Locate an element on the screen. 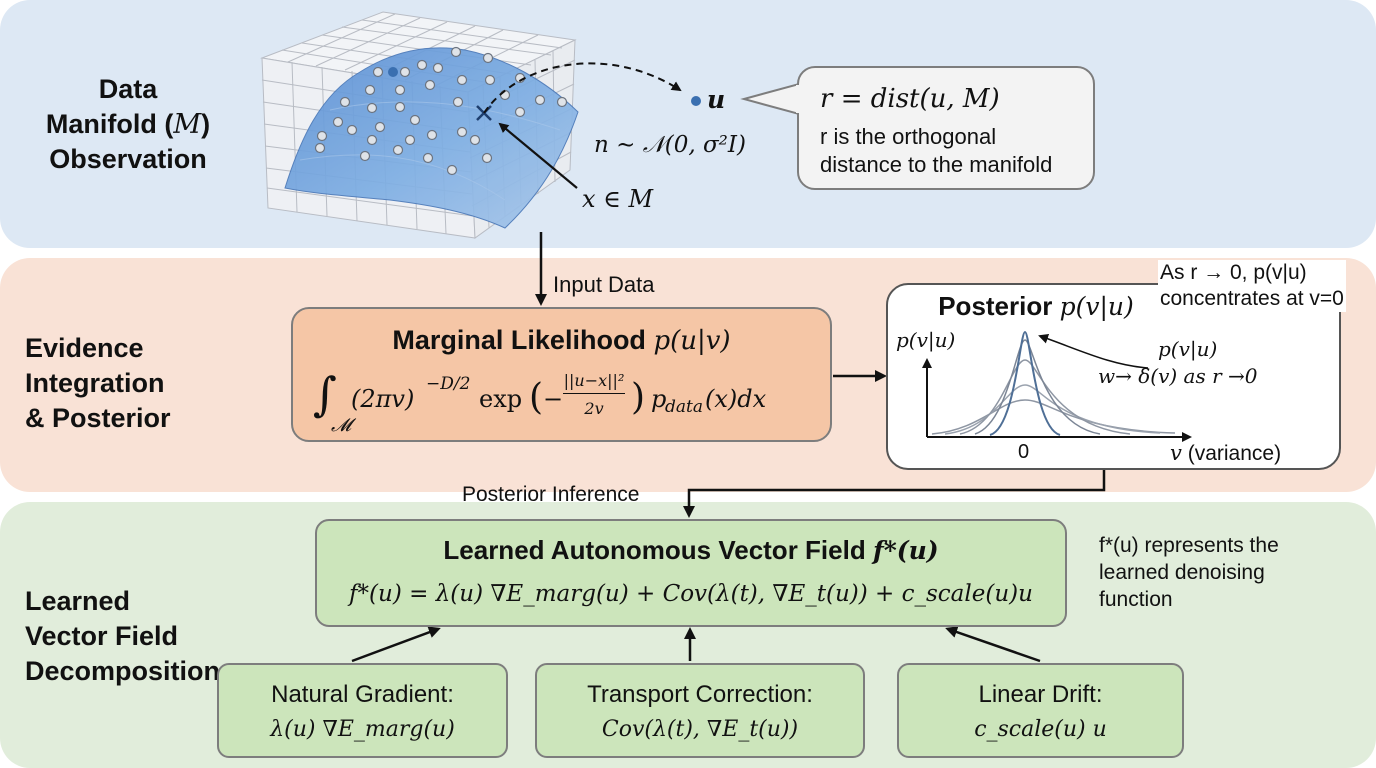 This screenshot has width=1376, height=768. natural-gradient-formula: λ(u) ∇E_marg(u) is located at coordinates (362, 729).